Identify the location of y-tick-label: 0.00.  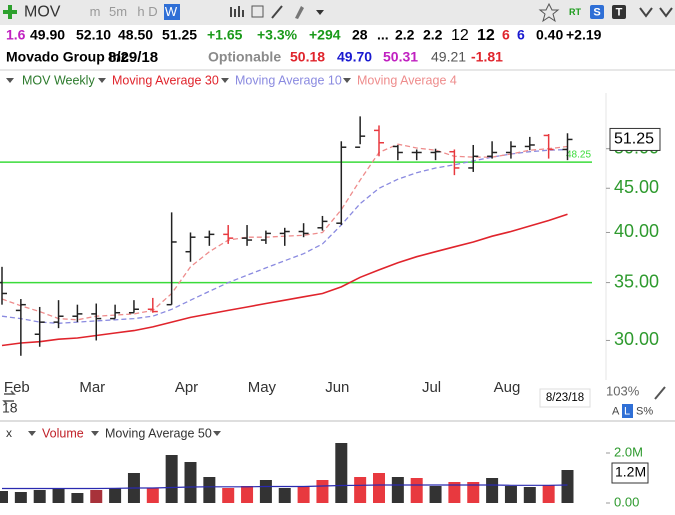
(626, 501).